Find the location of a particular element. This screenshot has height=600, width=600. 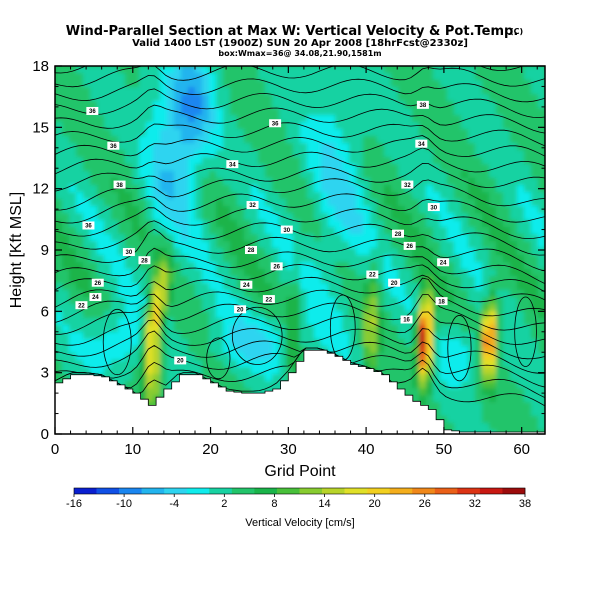

y-tick-label: 9 is located at coordinates (45, 250).